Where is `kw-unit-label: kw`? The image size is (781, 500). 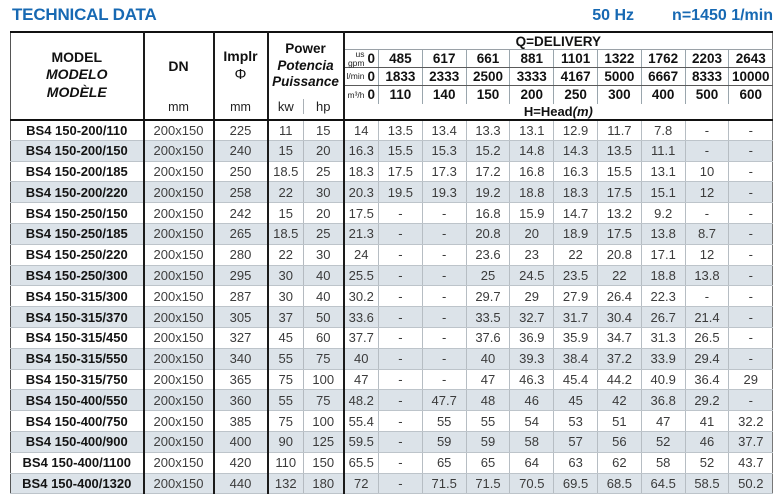
kw-unit-label: kw is located at coordinates (287, 106).